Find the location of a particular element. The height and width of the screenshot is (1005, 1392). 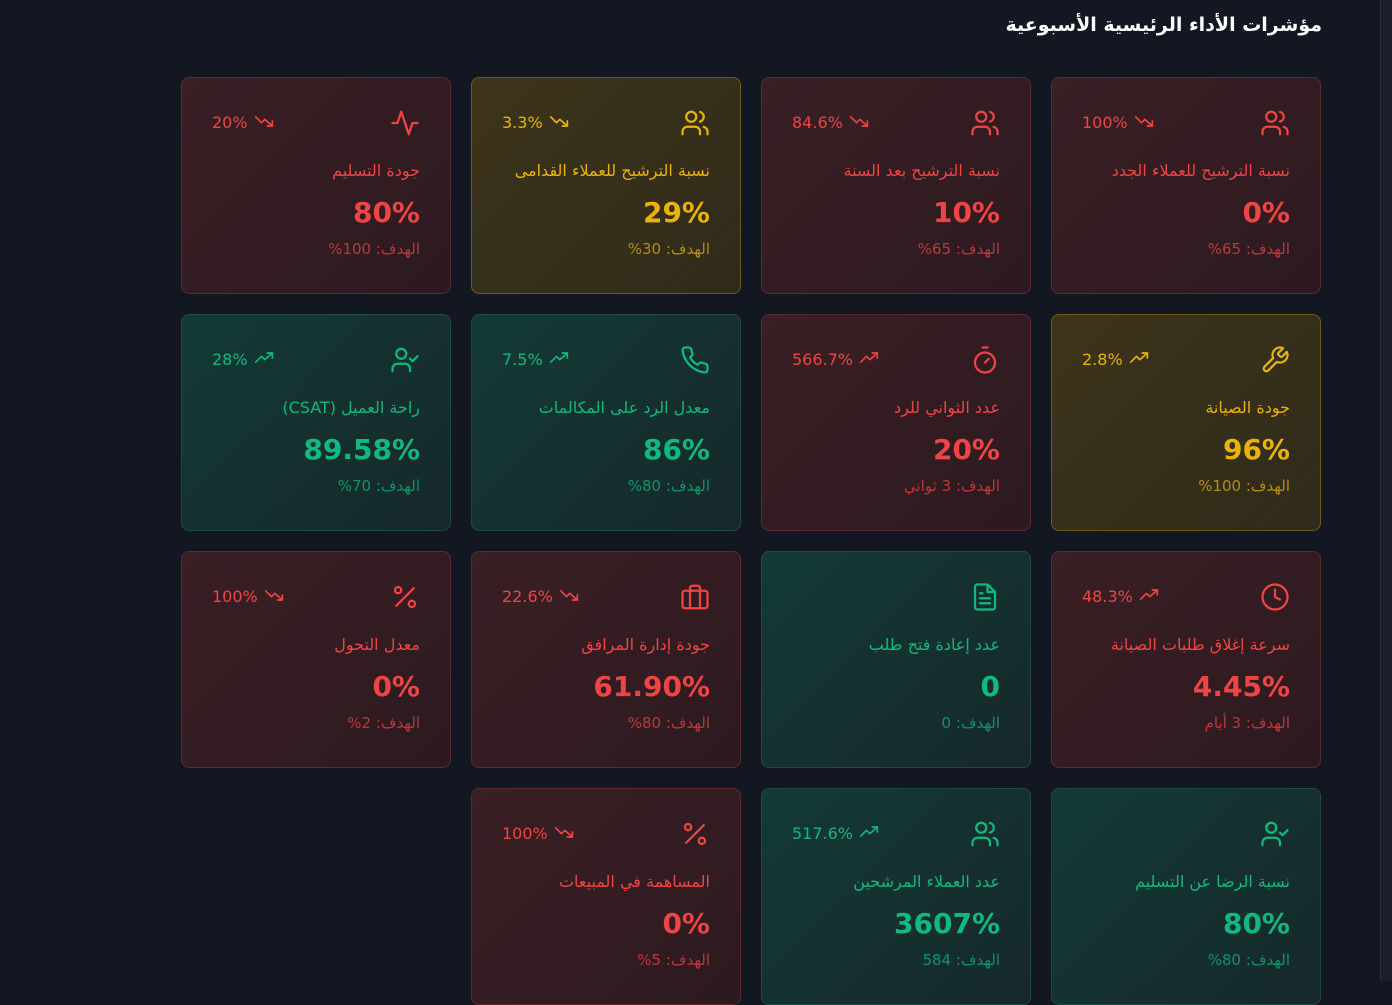

kpi-label: نسبة الترشيح للعملاء الجدد is located at coordinates (1200, 170).